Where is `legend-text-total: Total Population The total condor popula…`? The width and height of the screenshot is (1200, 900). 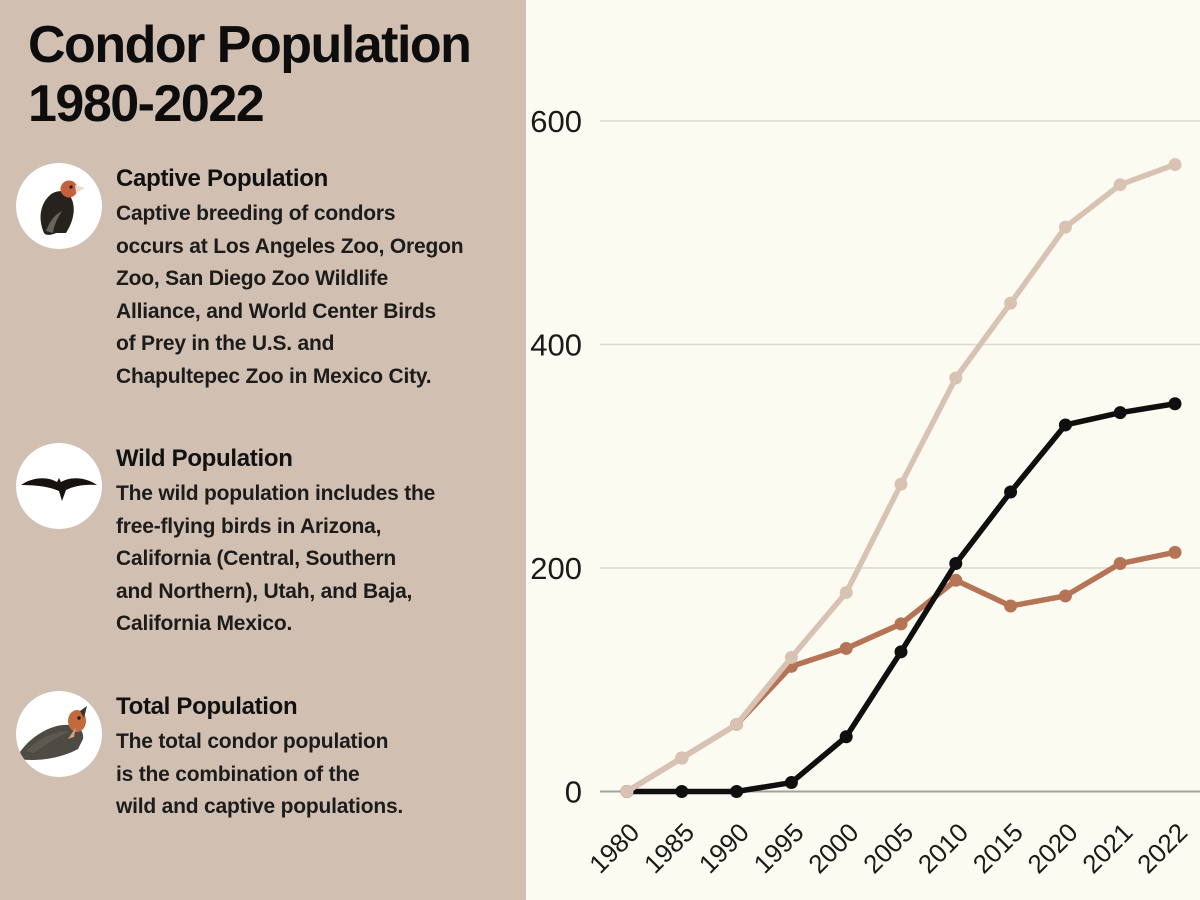 legend-text-total: Total Population The total condor popula… is located at coordinates (317, 757).